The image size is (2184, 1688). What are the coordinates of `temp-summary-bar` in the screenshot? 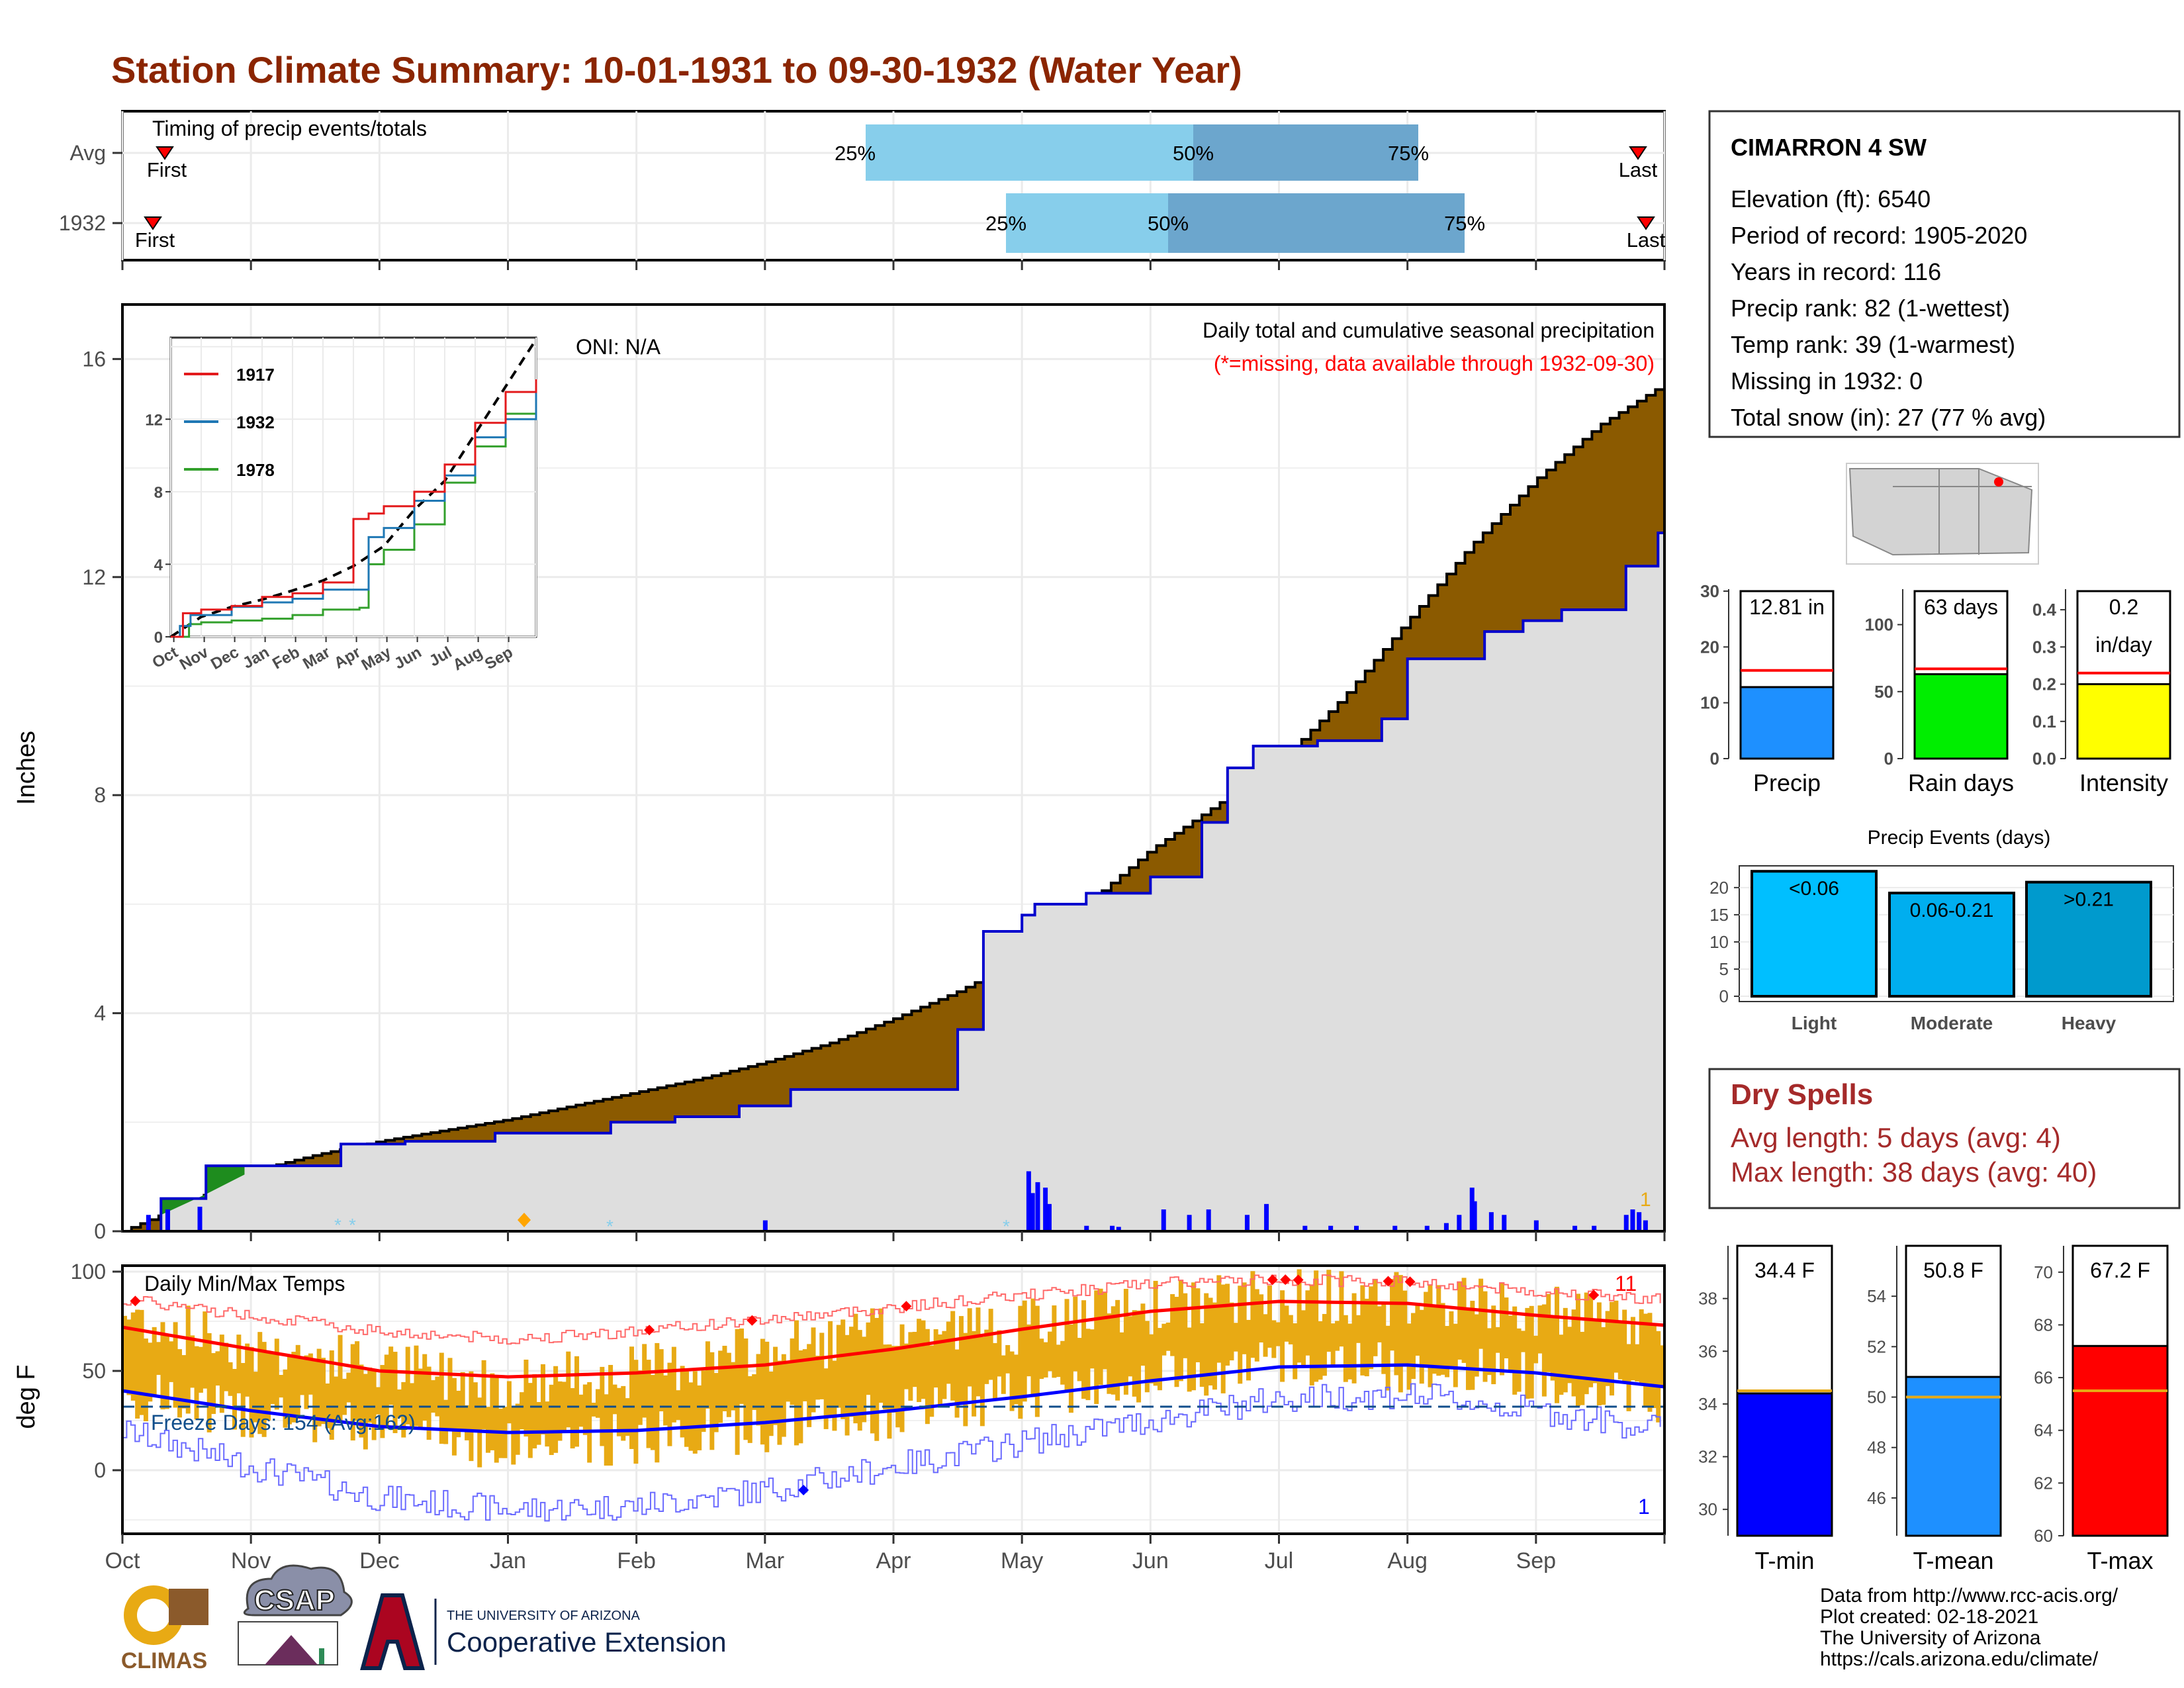 It's located at (2120, 1440).